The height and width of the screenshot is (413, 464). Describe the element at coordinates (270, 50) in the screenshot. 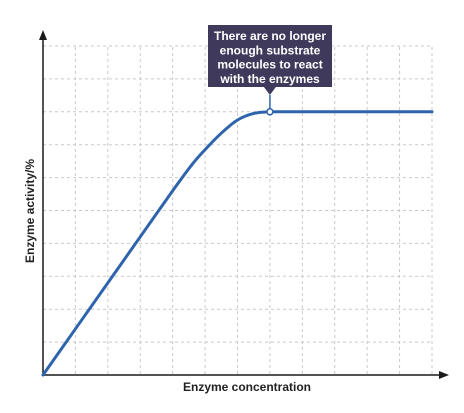

I see `annotation-text-line: enough substrate` at that location.